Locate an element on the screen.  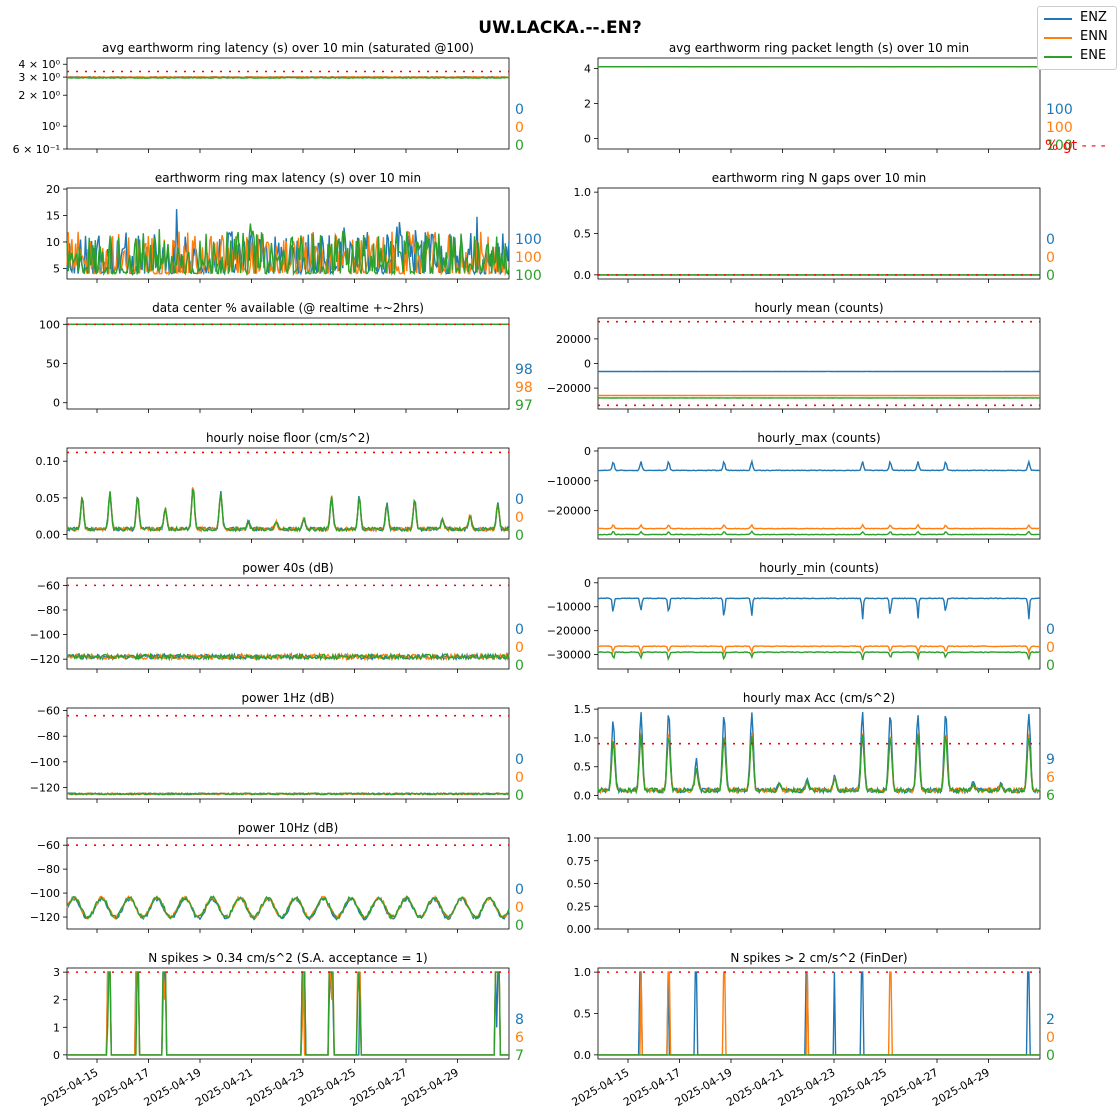
y-tick-label: −20000 is located at coordinates (569, 631).